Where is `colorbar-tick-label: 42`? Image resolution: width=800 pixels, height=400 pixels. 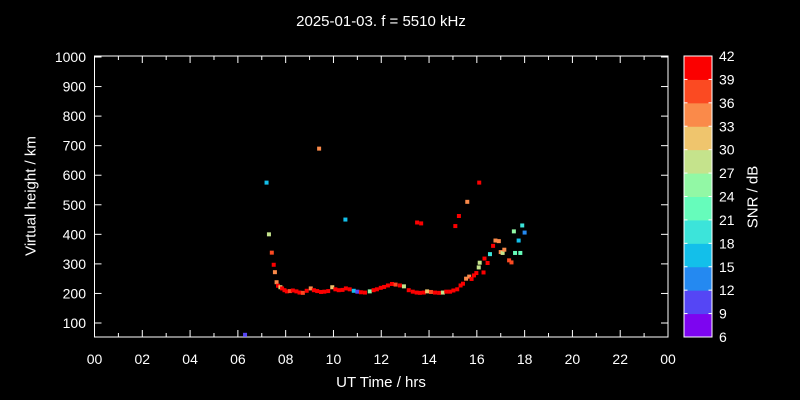 colorbar-tick-label: 42 is located at coordinates (727, 56).